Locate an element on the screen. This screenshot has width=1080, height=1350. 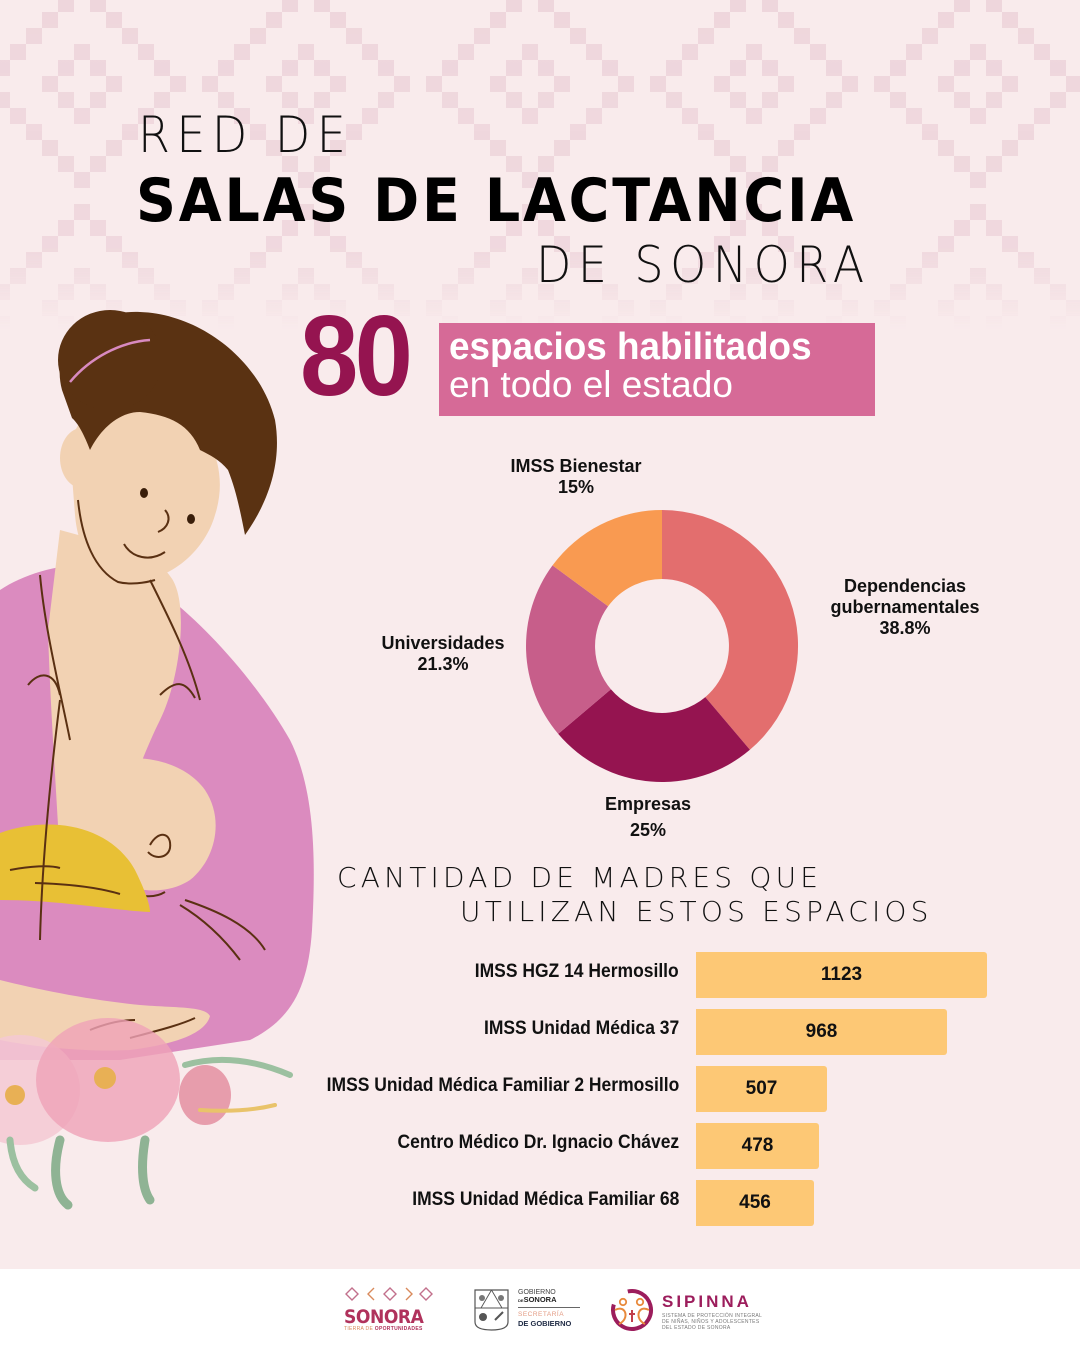
highlight-box is located at coordinates (657, 369).